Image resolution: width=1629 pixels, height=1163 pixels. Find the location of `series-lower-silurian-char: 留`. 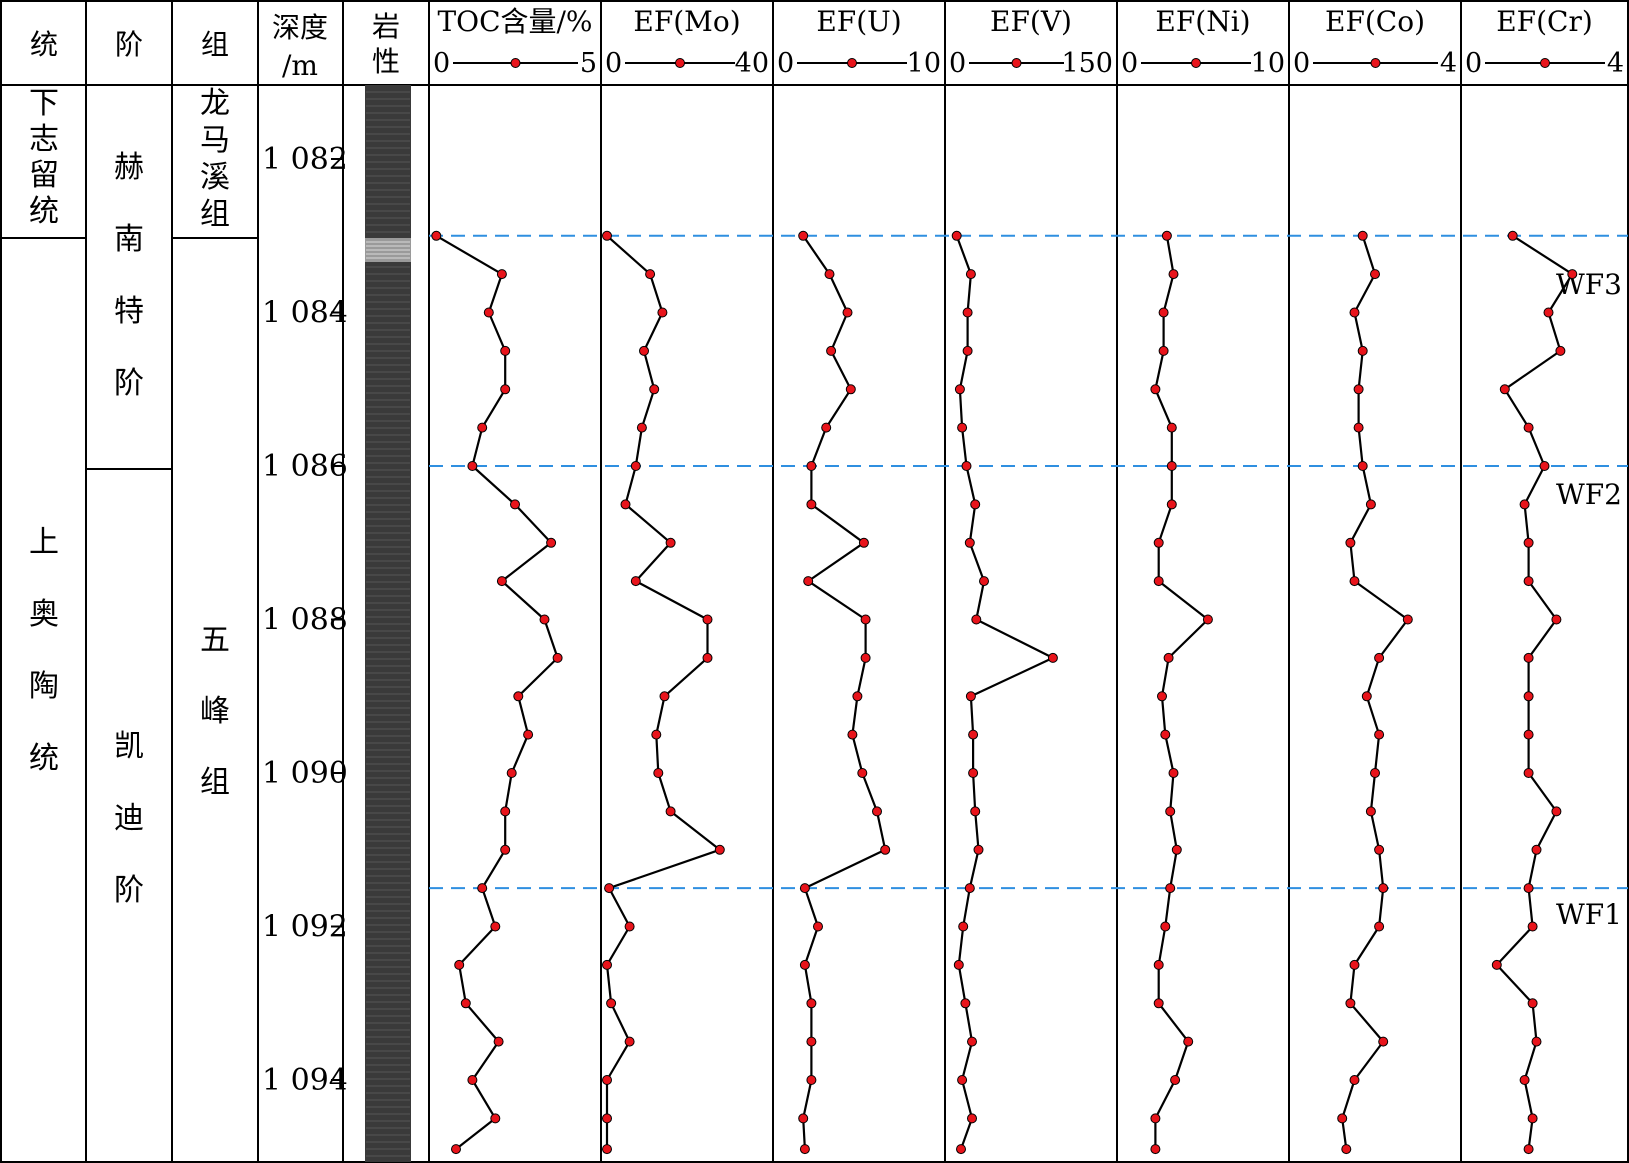

series-lower-silurian-char: 留 is located at coordinates (44, 175).